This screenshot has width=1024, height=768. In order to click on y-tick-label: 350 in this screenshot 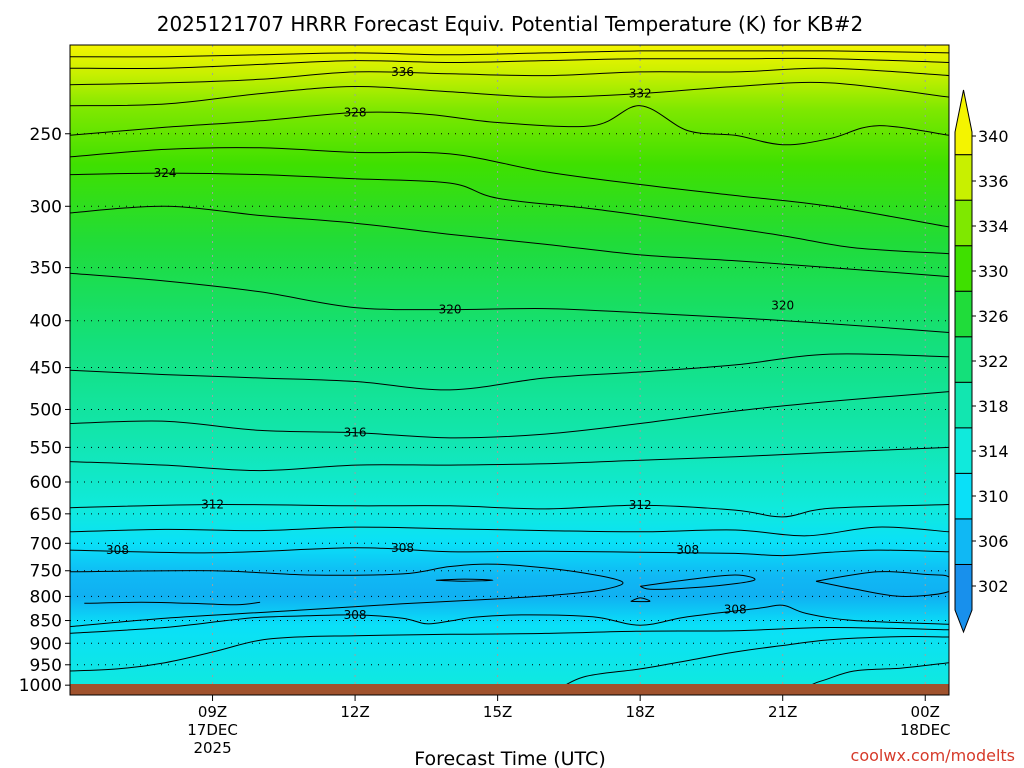, I will do `click(46, 269)`.